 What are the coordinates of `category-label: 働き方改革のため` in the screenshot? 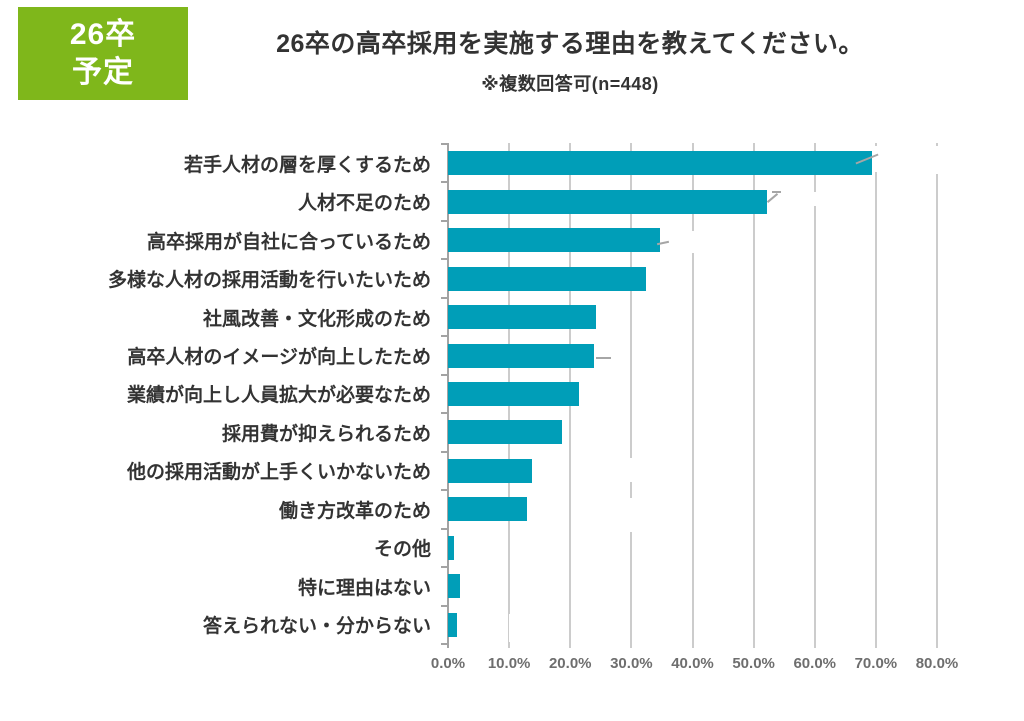 It's located at (354, 511).